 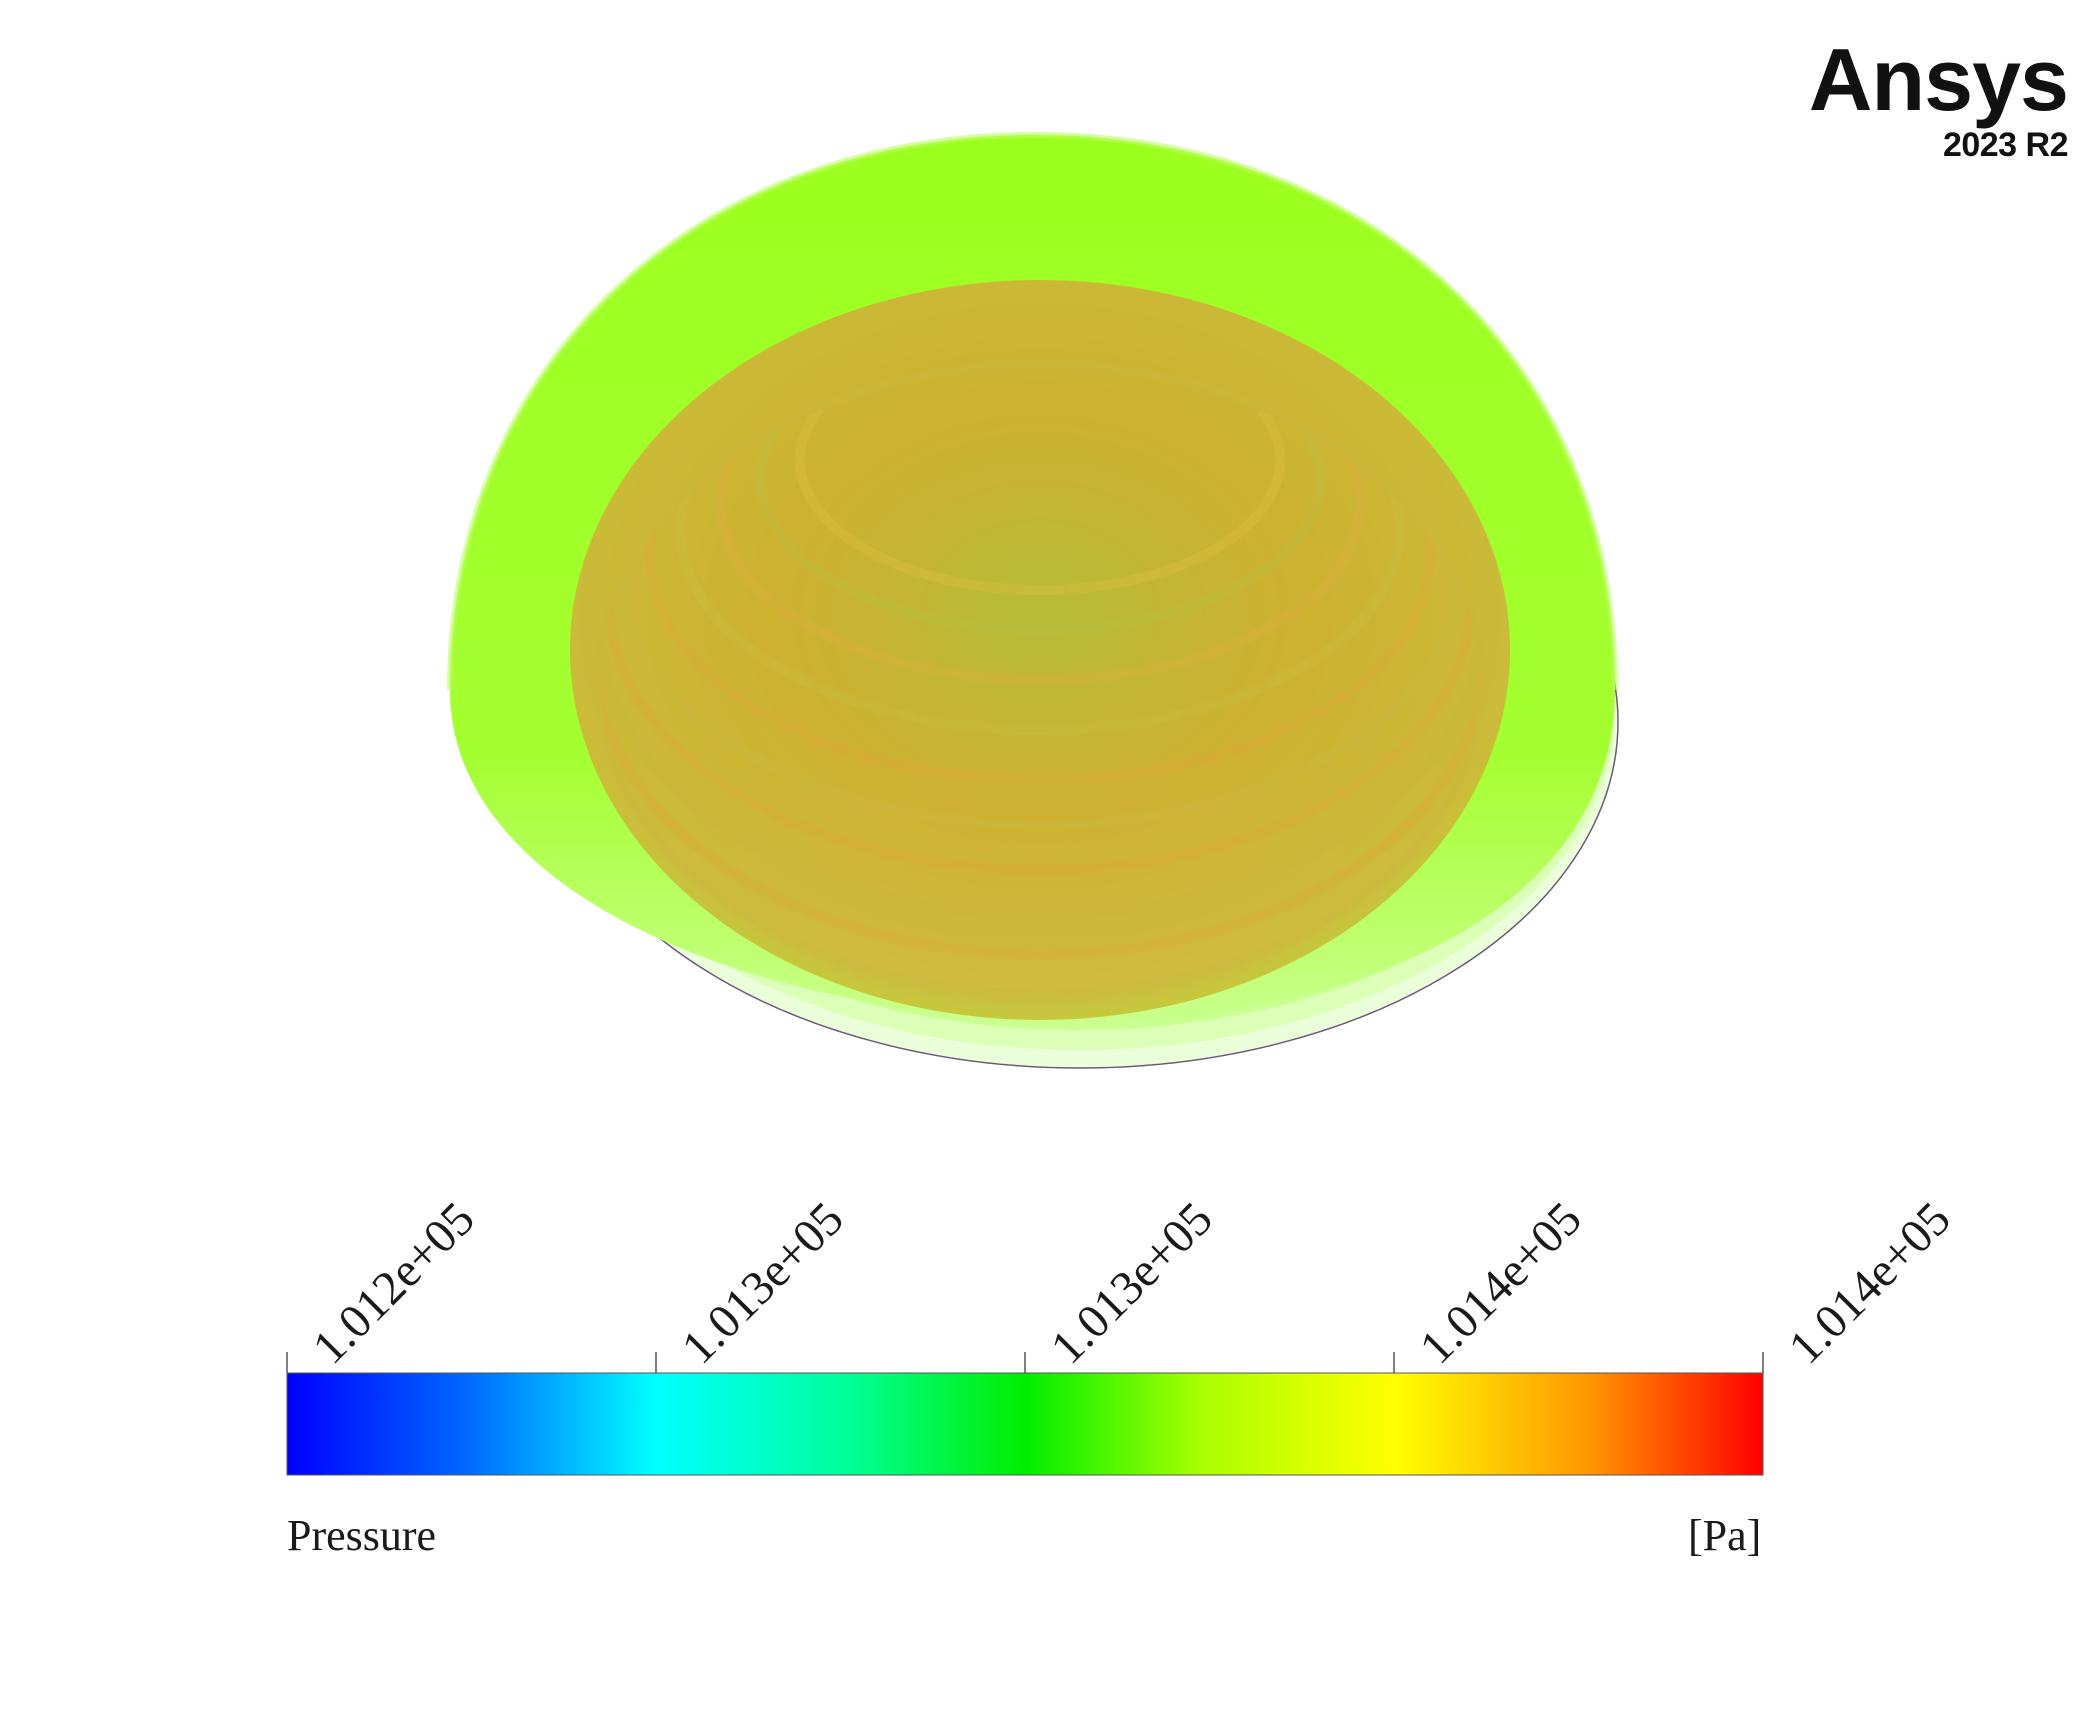 What do you see at coordinates (2005, 145) in the screenshot?
I see `logo-version: 2023 R2` at bounding box center [2005, 145].